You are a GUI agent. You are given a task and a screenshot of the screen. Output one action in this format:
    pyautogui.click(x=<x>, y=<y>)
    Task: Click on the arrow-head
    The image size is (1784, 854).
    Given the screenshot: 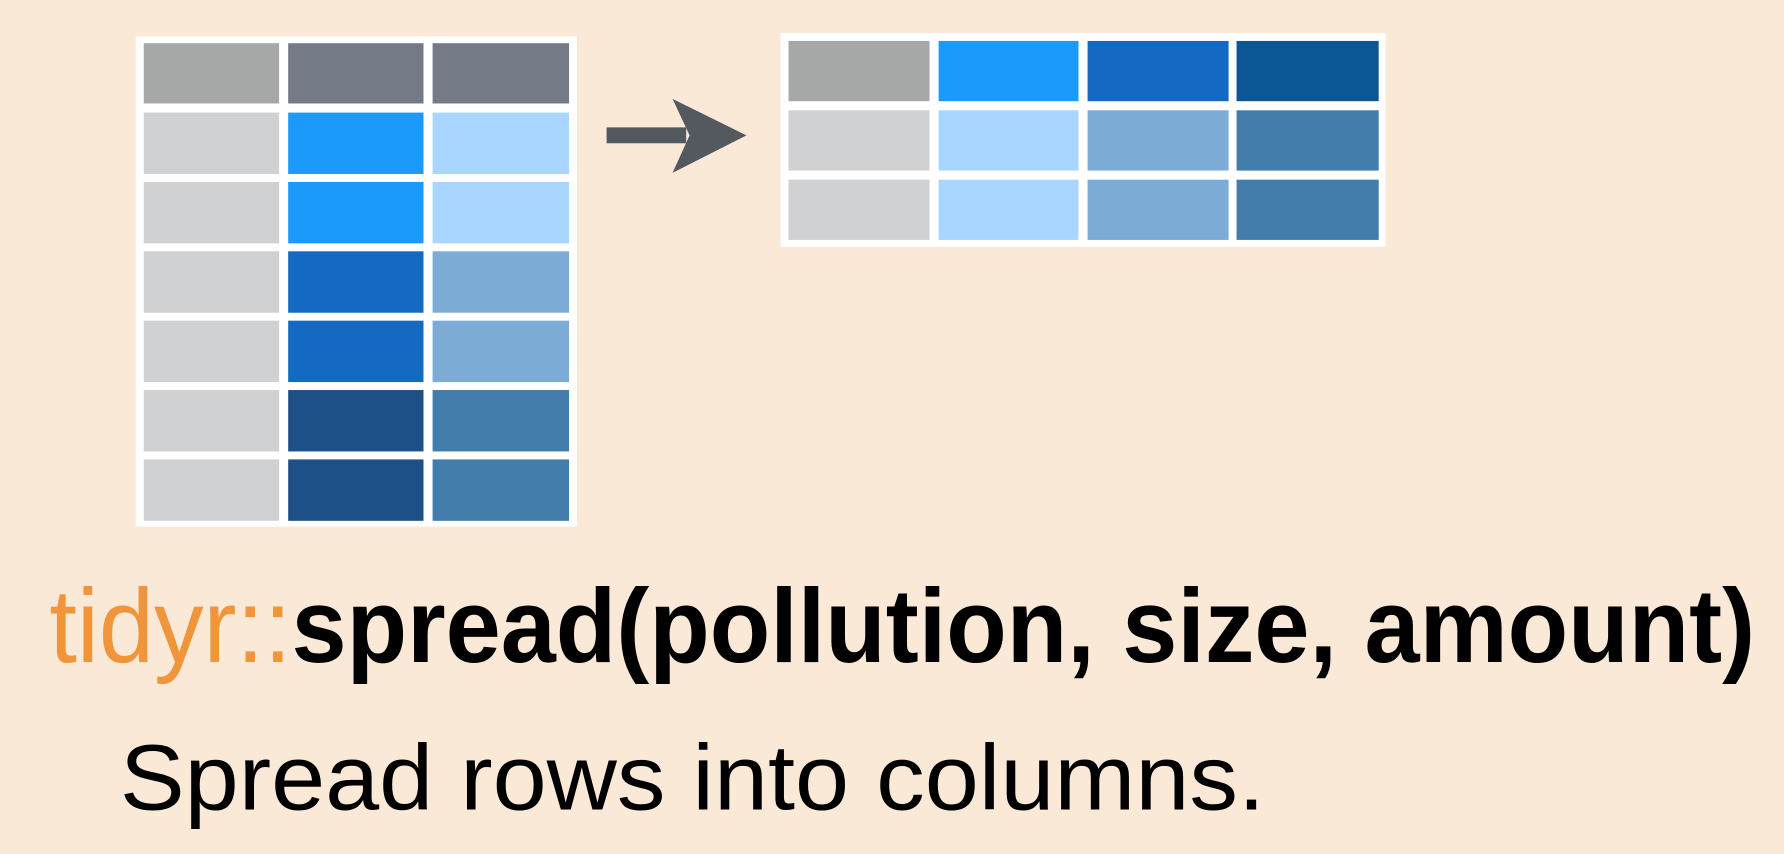 What is the action you would take?
    pyautogui.click(x=709, y=135)
    